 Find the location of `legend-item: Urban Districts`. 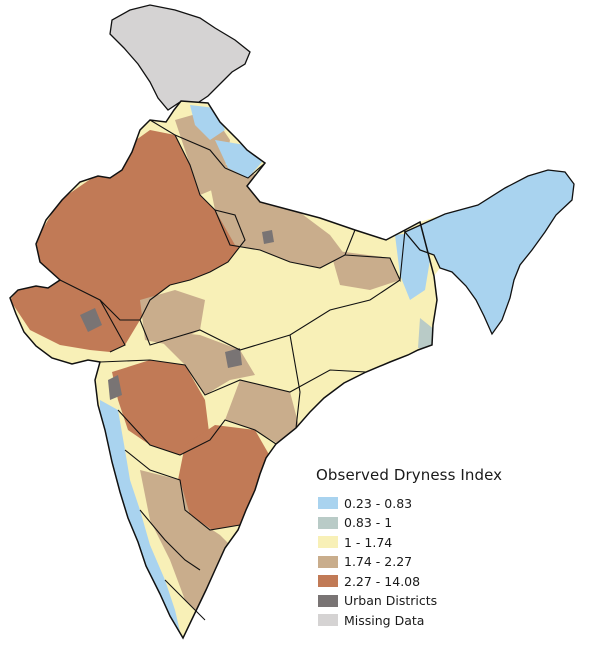

legend-item: Urban Districts is located at coordinates (414, 601).